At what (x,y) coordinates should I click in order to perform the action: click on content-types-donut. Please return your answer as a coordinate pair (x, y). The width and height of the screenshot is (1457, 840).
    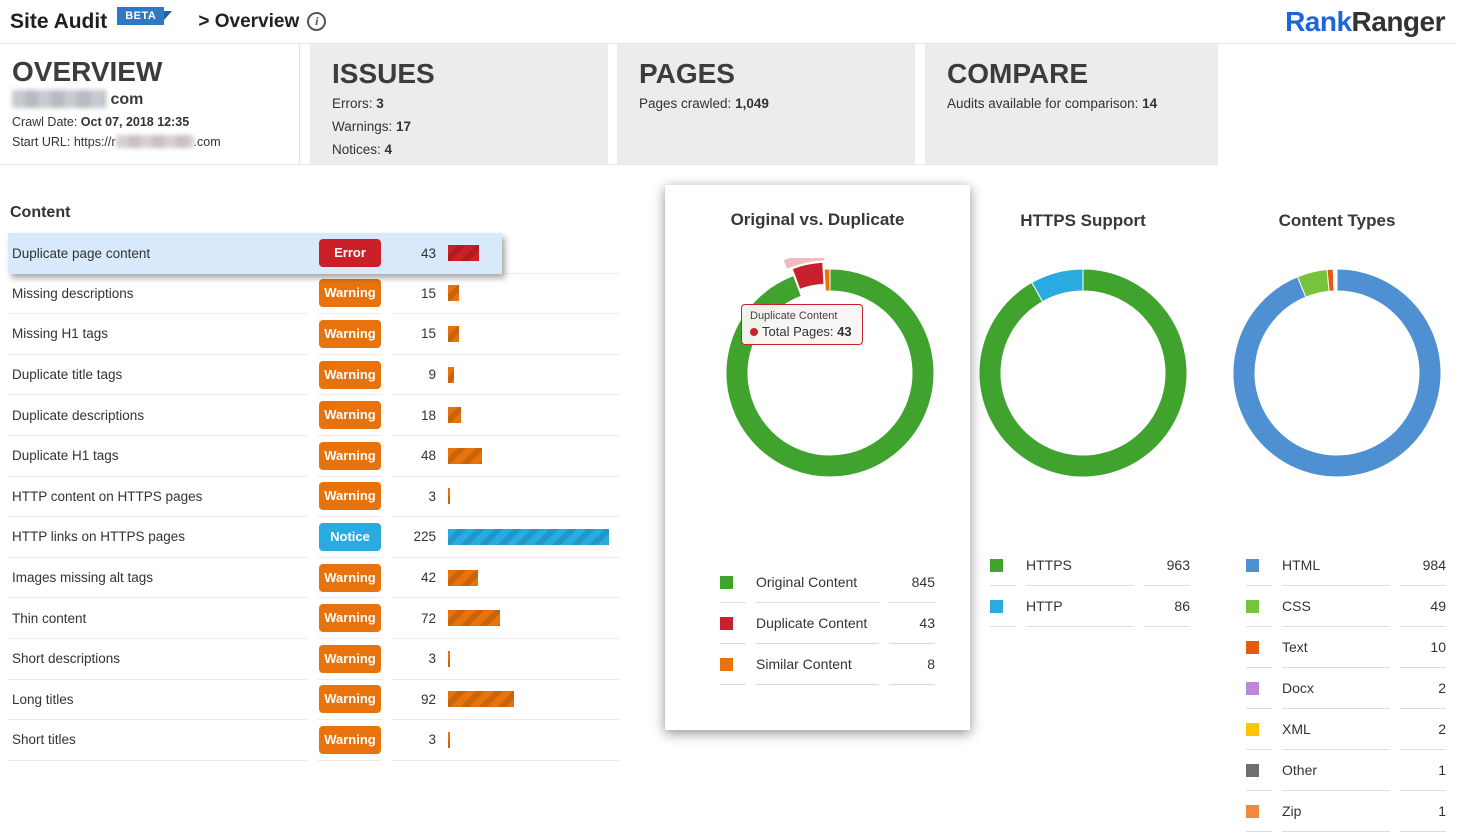
    Looking at the image, I should click on (1337, 373).